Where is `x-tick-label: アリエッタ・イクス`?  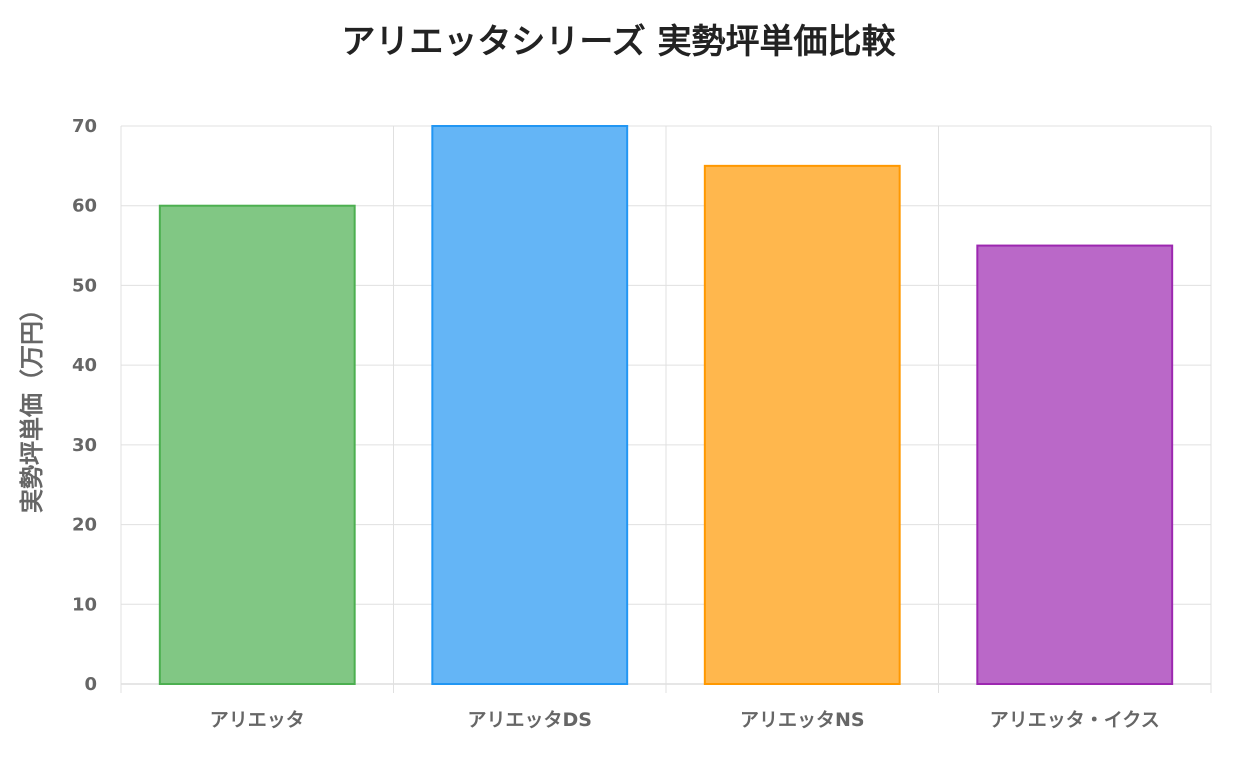
x-tick-label: アリエッタ・イクス is located at coordinates (1075, 720).